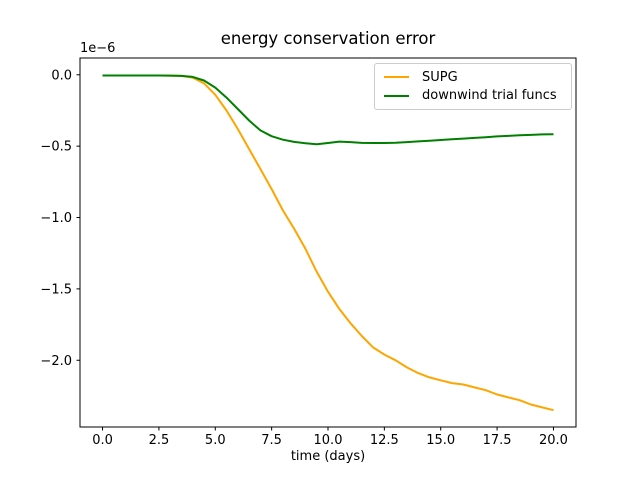 This screenshot has height=480, width=640. What do you see at coordinates (271, 440) in the screenshot?
I see `x-tick-label: 7.5` at bounding box center [271, 440].